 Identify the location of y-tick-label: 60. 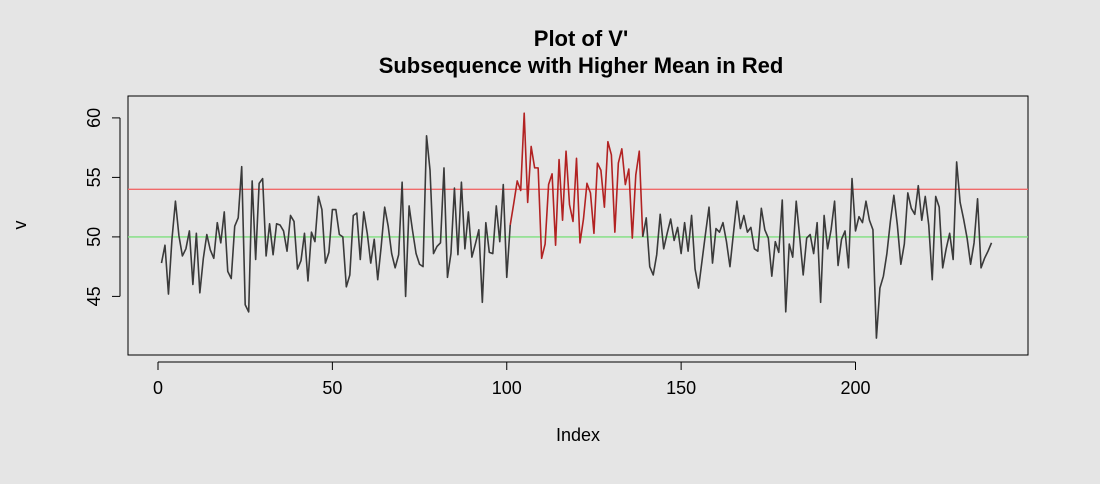
(94, 118).